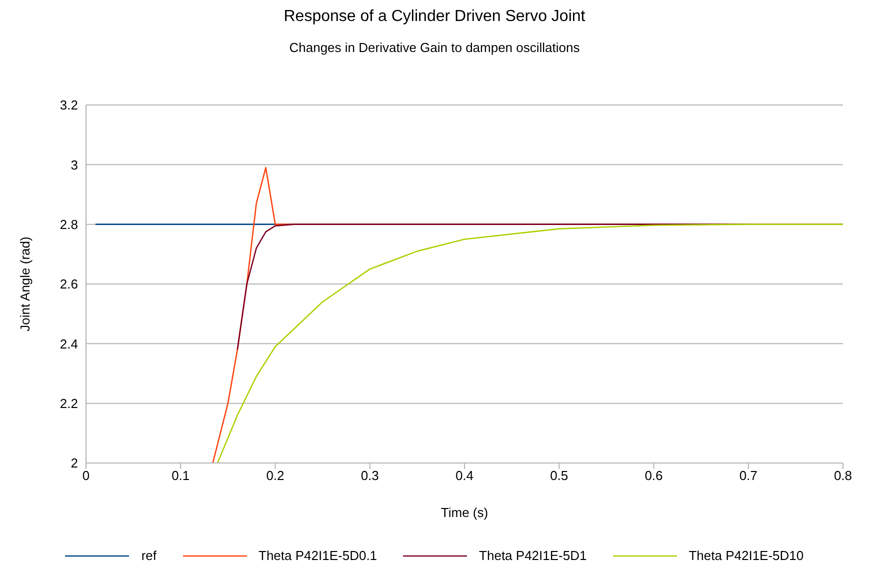  Describe the element at coordinates (843, 476) in the screenshot. I see `x-tick-label: 0.8` at that location.